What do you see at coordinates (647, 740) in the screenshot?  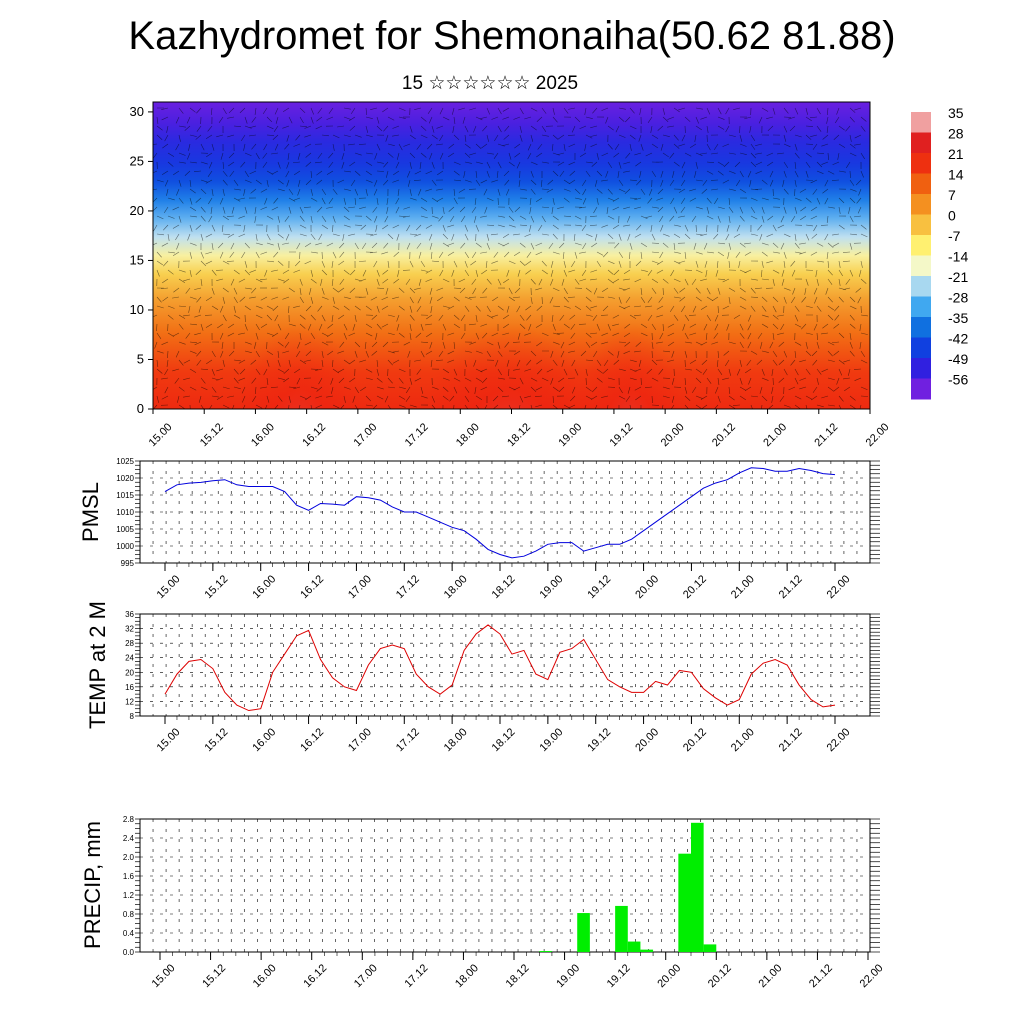 I see `xtick-label: 20.00` at bounding box center [647, 740].